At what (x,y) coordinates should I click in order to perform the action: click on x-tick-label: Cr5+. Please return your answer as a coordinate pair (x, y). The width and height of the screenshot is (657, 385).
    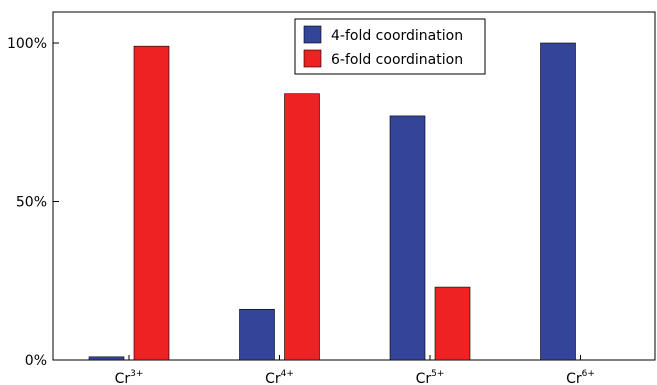
    Looking at the image, I should click on (430, 377).